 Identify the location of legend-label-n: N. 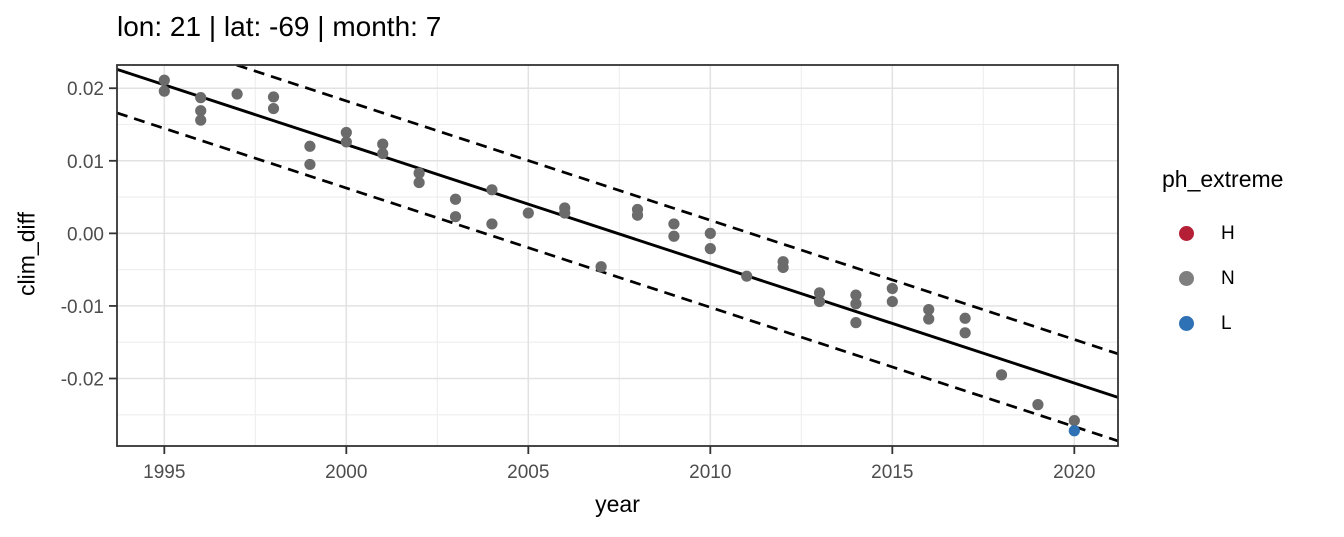
(1228, 278).